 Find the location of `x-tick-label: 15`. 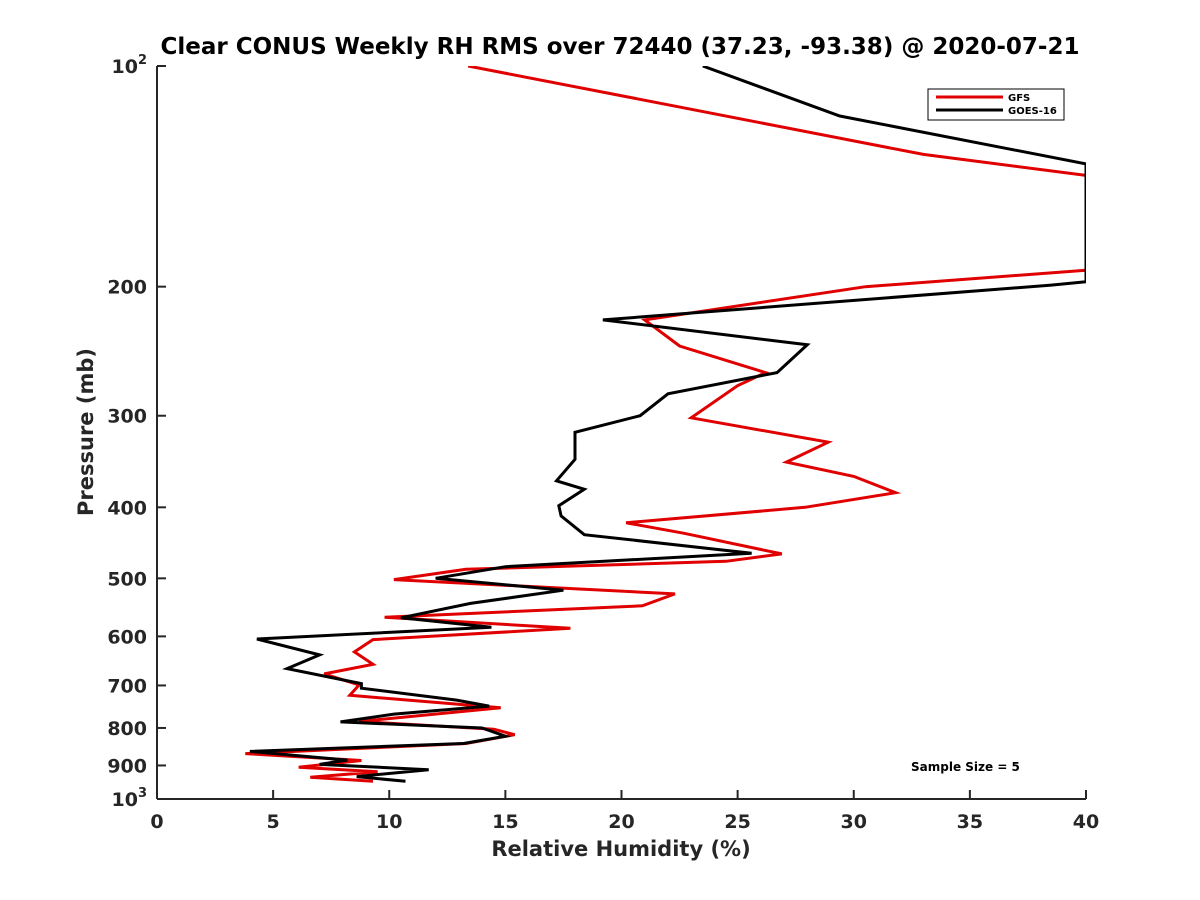

x-tick-label: 15 is located at coordinates (505, 822).